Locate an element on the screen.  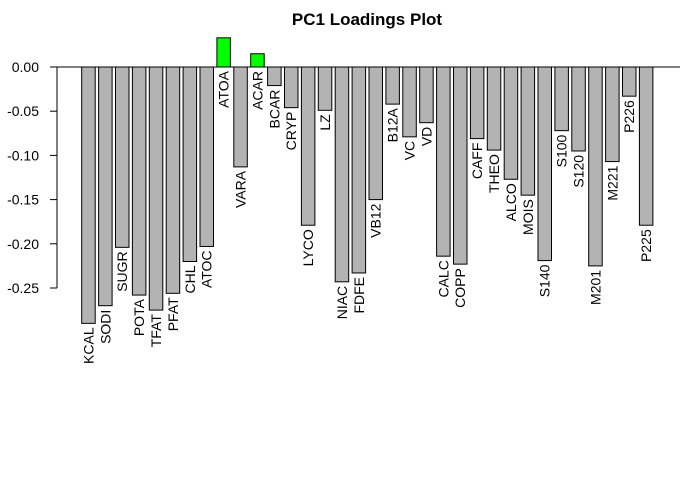
x-tick-label: ATOC is located at coordinates (207, 269).